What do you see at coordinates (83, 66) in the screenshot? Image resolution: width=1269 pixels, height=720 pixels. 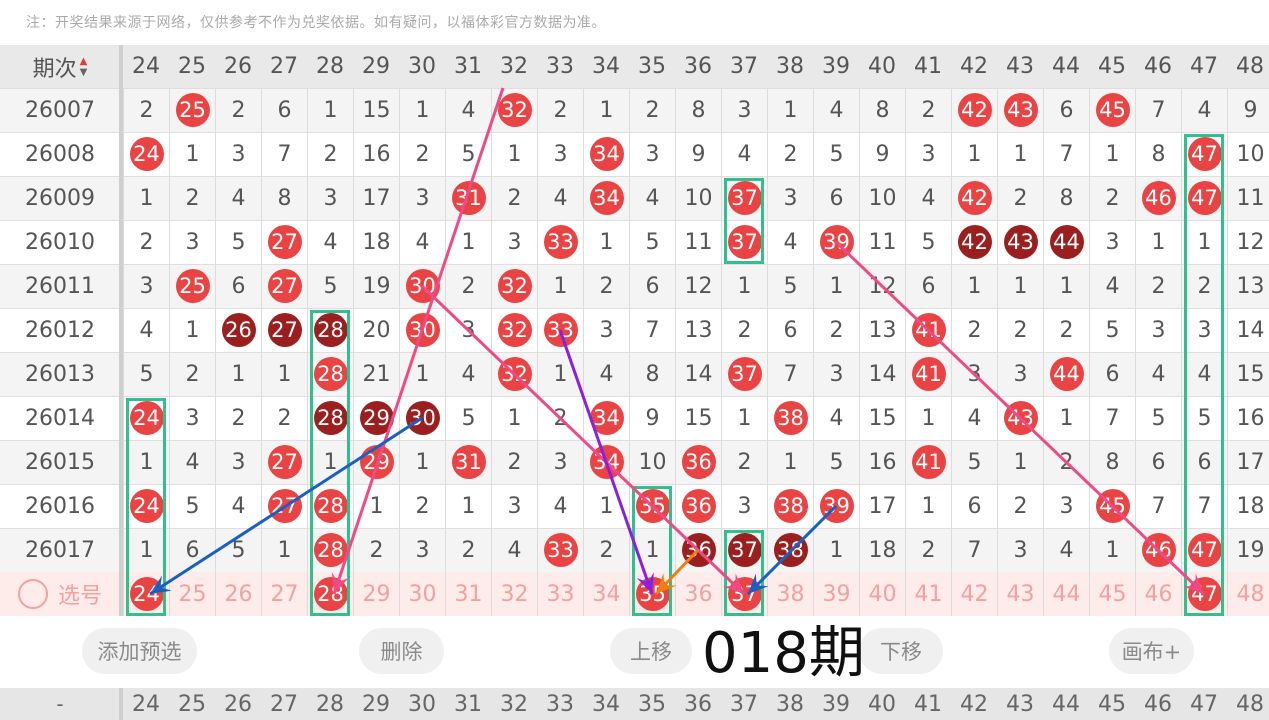 I see `sort-up-down-icon: ▲ ▼` at bounding box center [83, 66].